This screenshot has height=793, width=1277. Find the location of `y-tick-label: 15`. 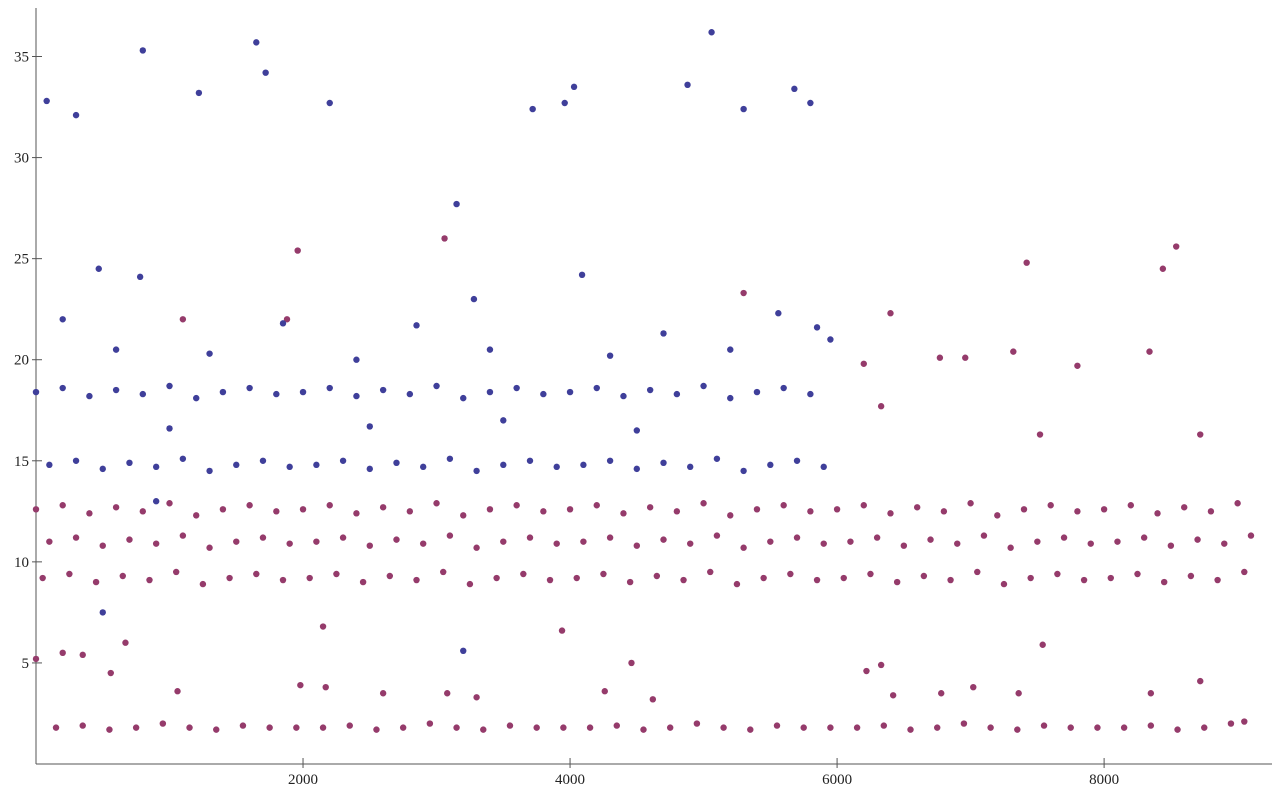

y-tick-label: 15 is located at coordinates (21, 462).